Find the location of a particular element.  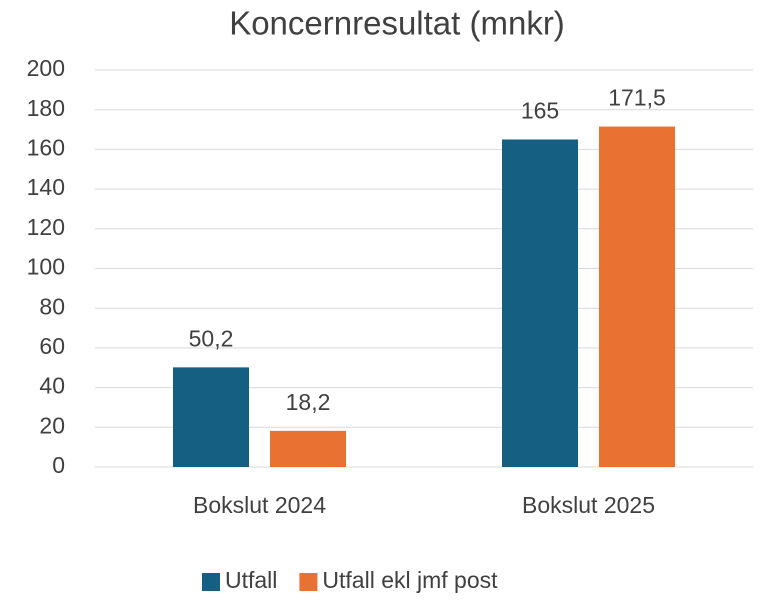

y-tick-label: 160 is located at coordinates (46, 147).